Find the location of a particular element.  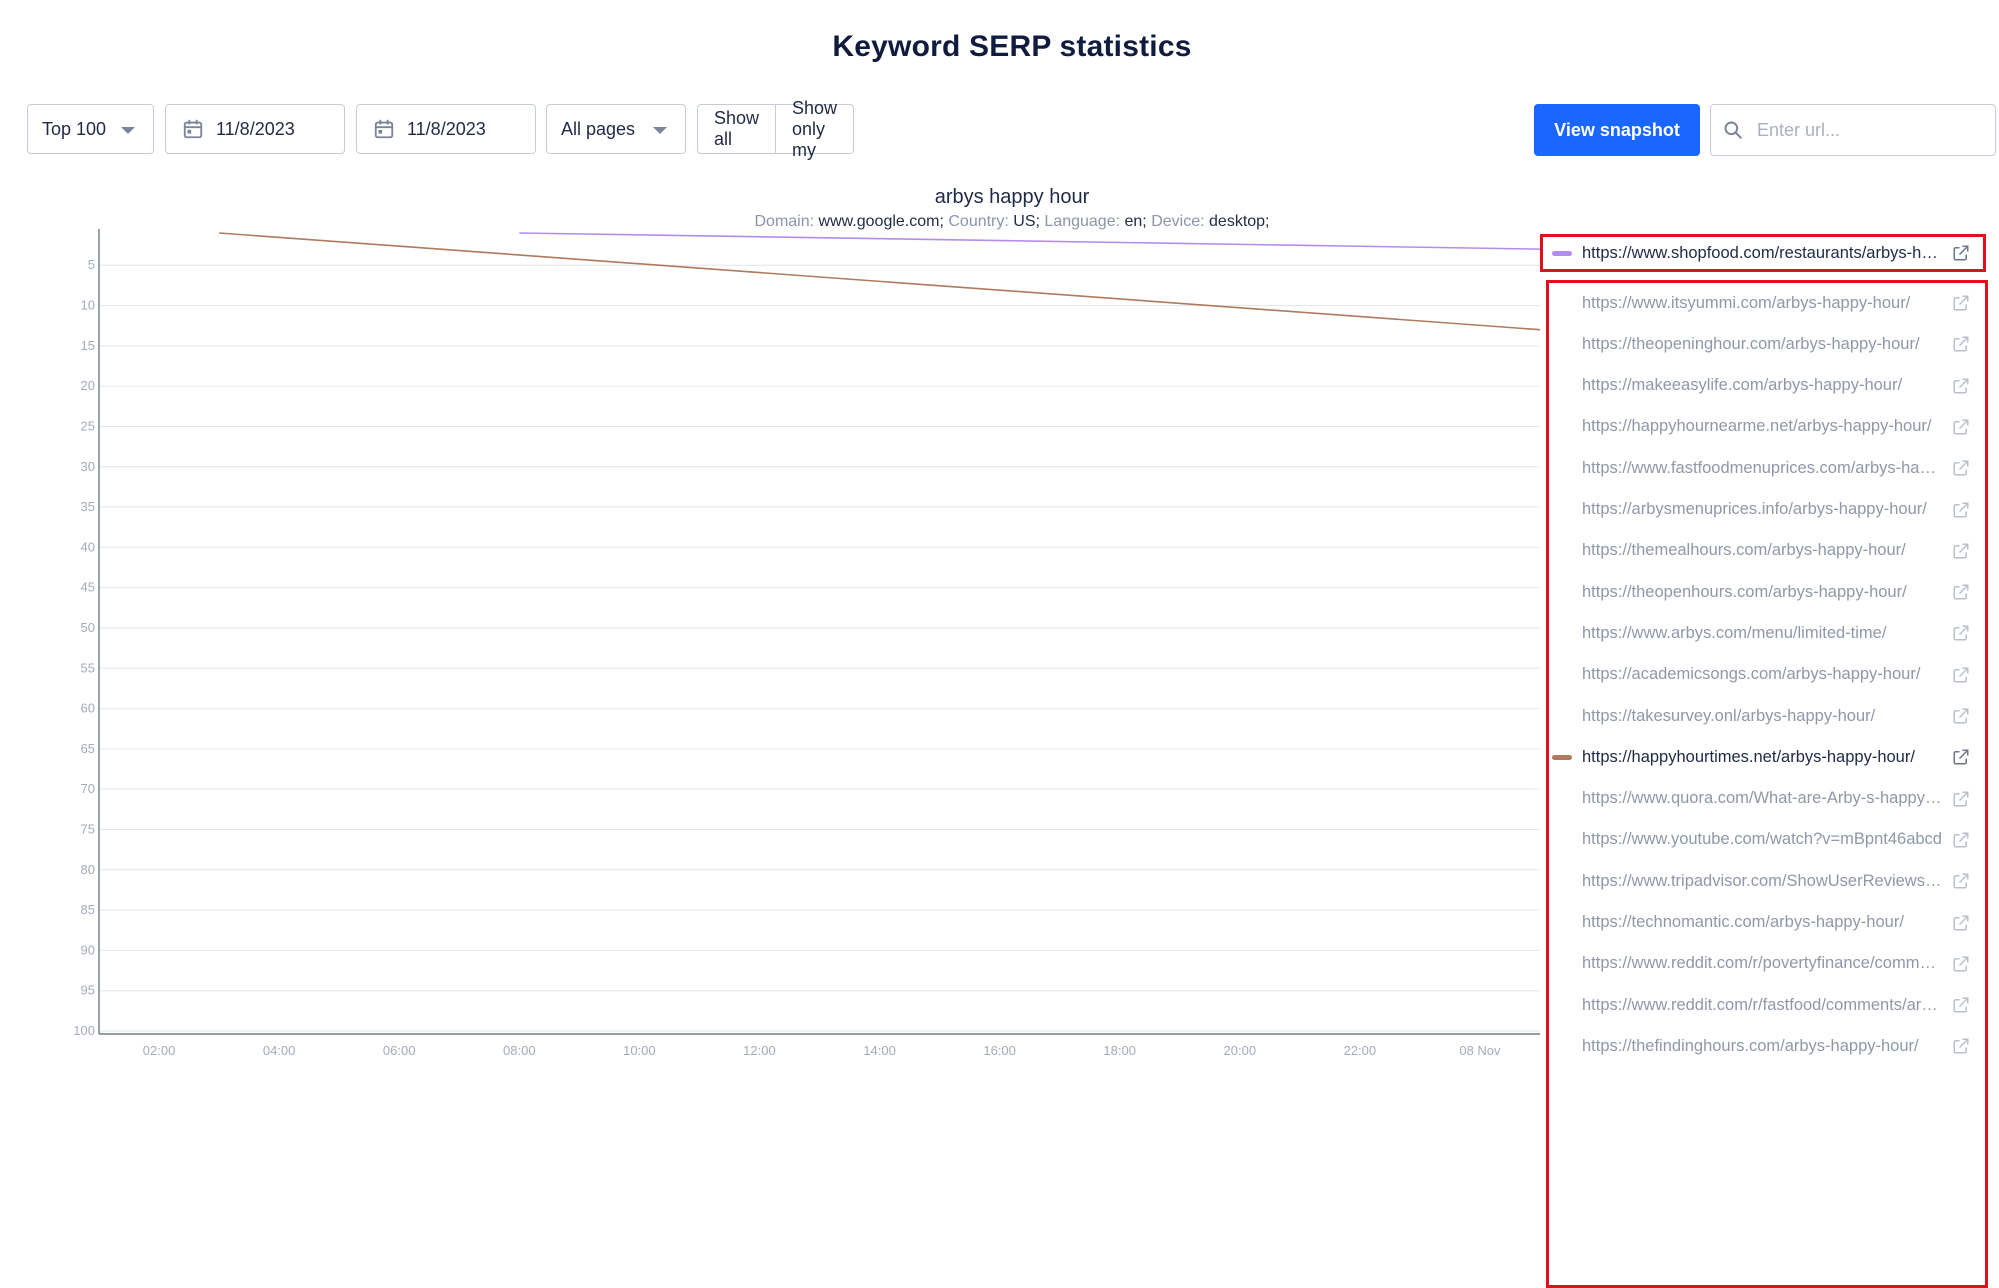

y-tick-label: 80 is located at coordinates (88, 869).